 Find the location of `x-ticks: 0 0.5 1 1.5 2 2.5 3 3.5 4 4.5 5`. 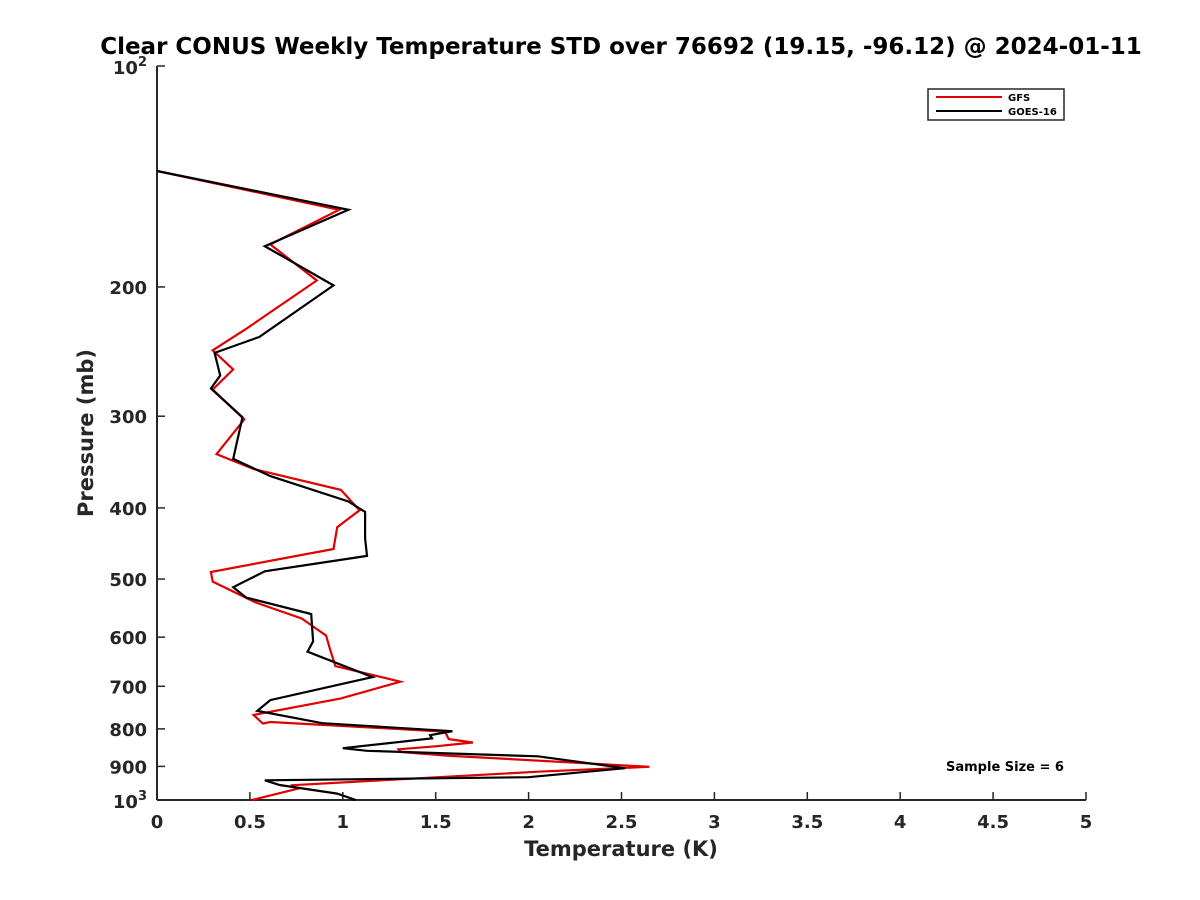

x-ticks: 0 0.5 1 1.5 2 2.5 3 3.5 4 4.5 5 is located at coordinates (622, 812).